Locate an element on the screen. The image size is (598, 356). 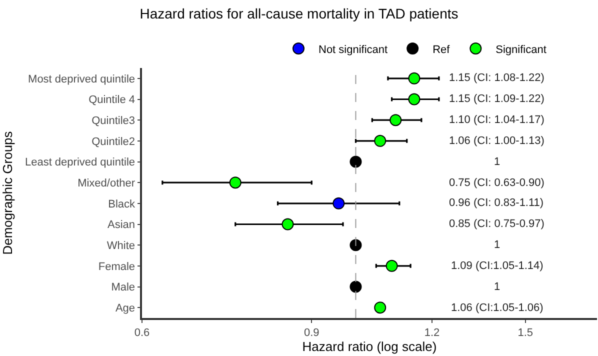
x-axis-title: Hazard ratio (log scale) is located at coordinates (369, 346).